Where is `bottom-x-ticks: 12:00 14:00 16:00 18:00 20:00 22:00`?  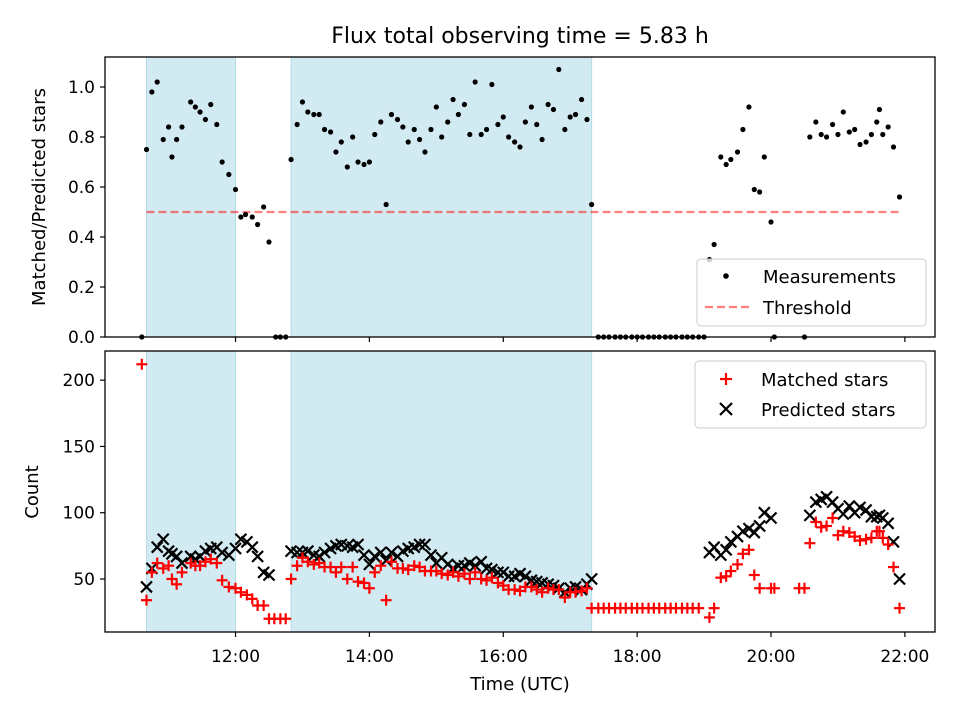
bottom-x-ticks: 12:00 14:00 16:00 18:00 20:00 22:00 is located at coordinates (570, 649).